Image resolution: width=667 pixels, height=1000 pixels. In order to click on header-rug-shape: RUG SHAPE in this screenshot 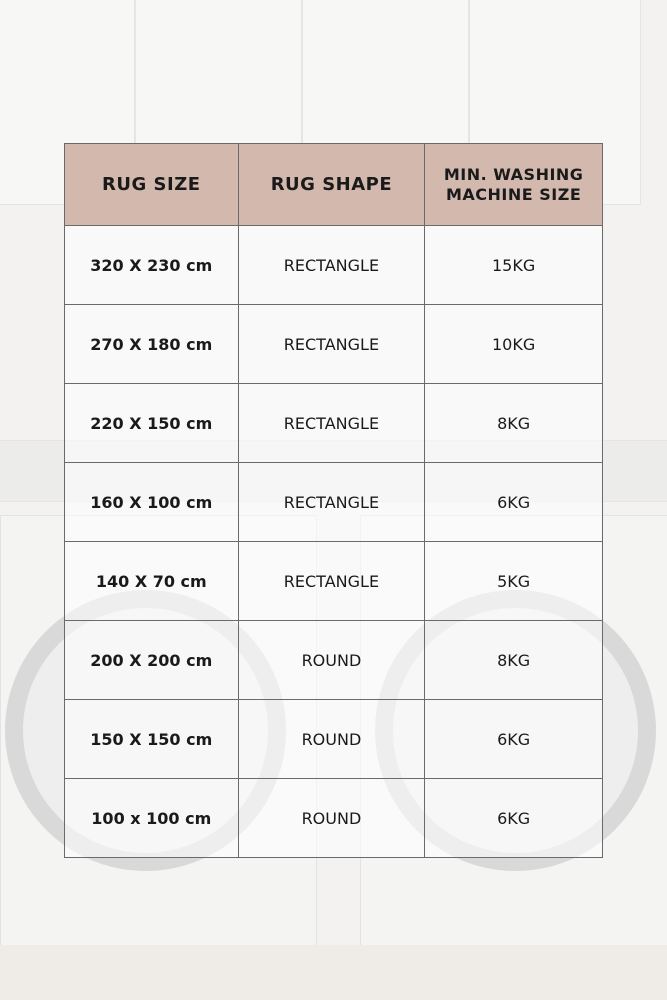, I will do `click(331, 184)`.